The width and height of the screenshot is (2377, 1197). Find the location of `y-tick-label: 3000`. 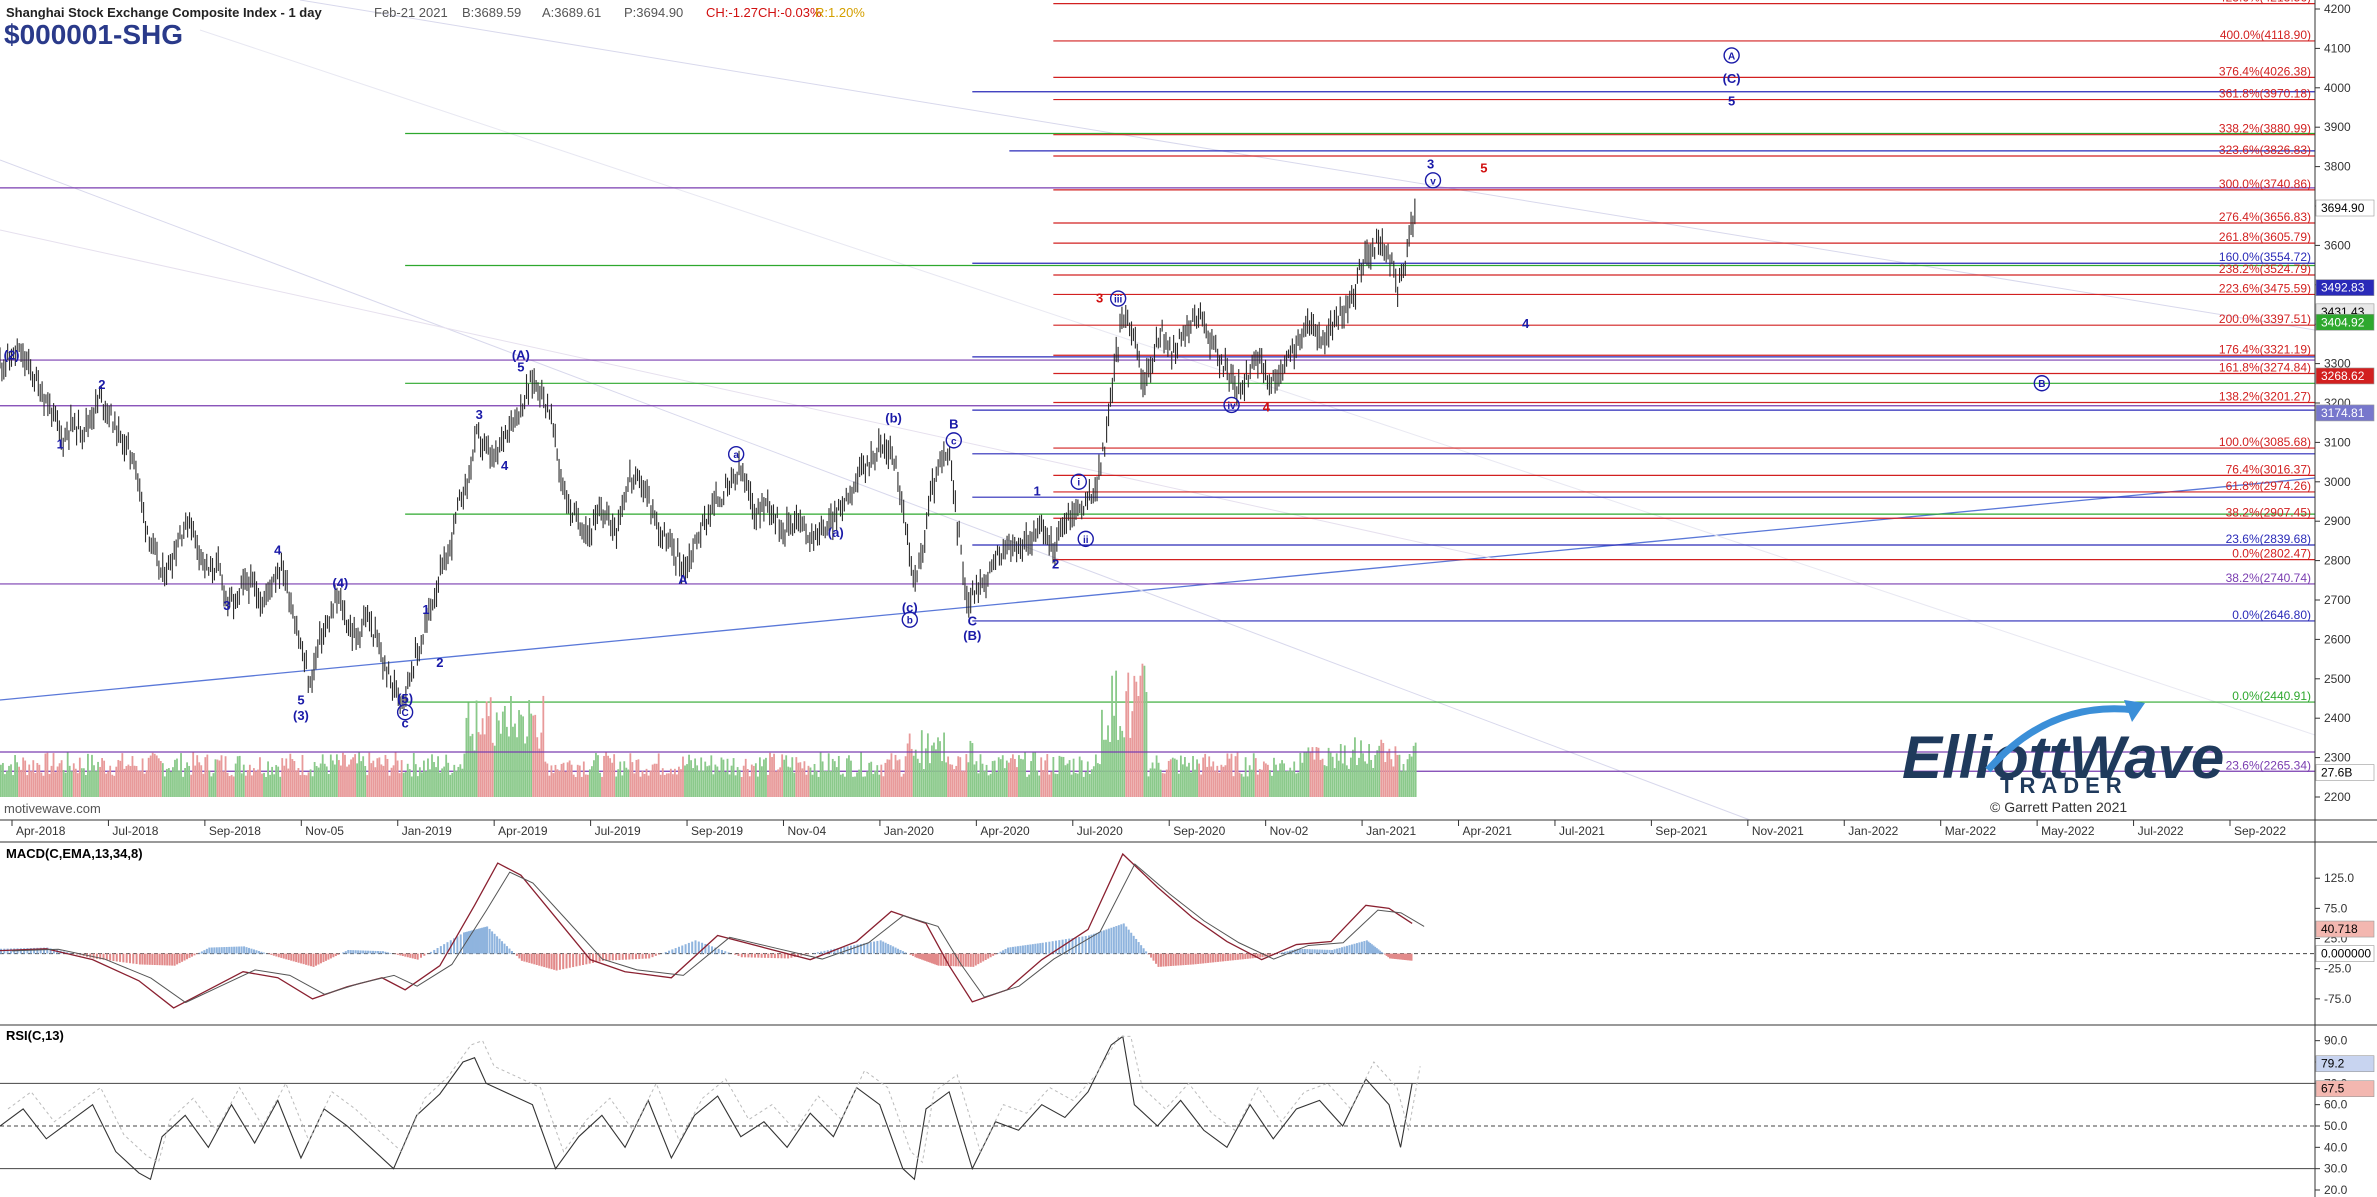

y-tick-label: 3000 is located at coordinates (2337, 482).